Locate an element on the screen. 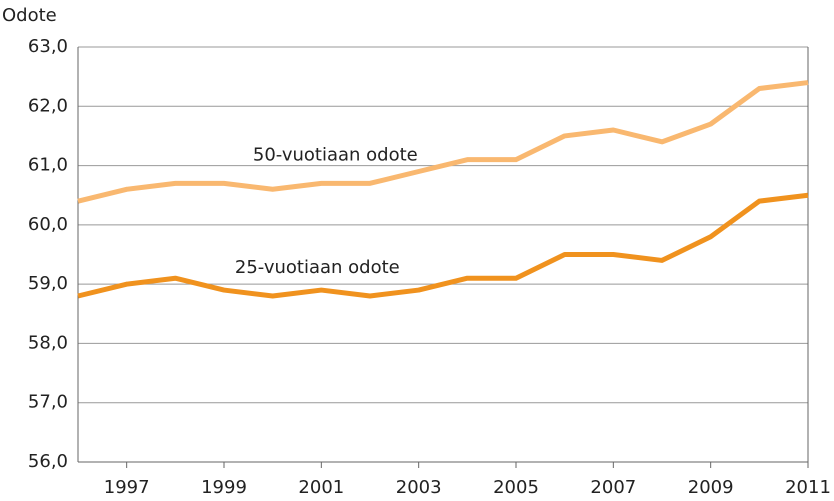 This screenshot has width=834, height=501. y-tick-label: 61,0 is located at coordinates (48, 165).